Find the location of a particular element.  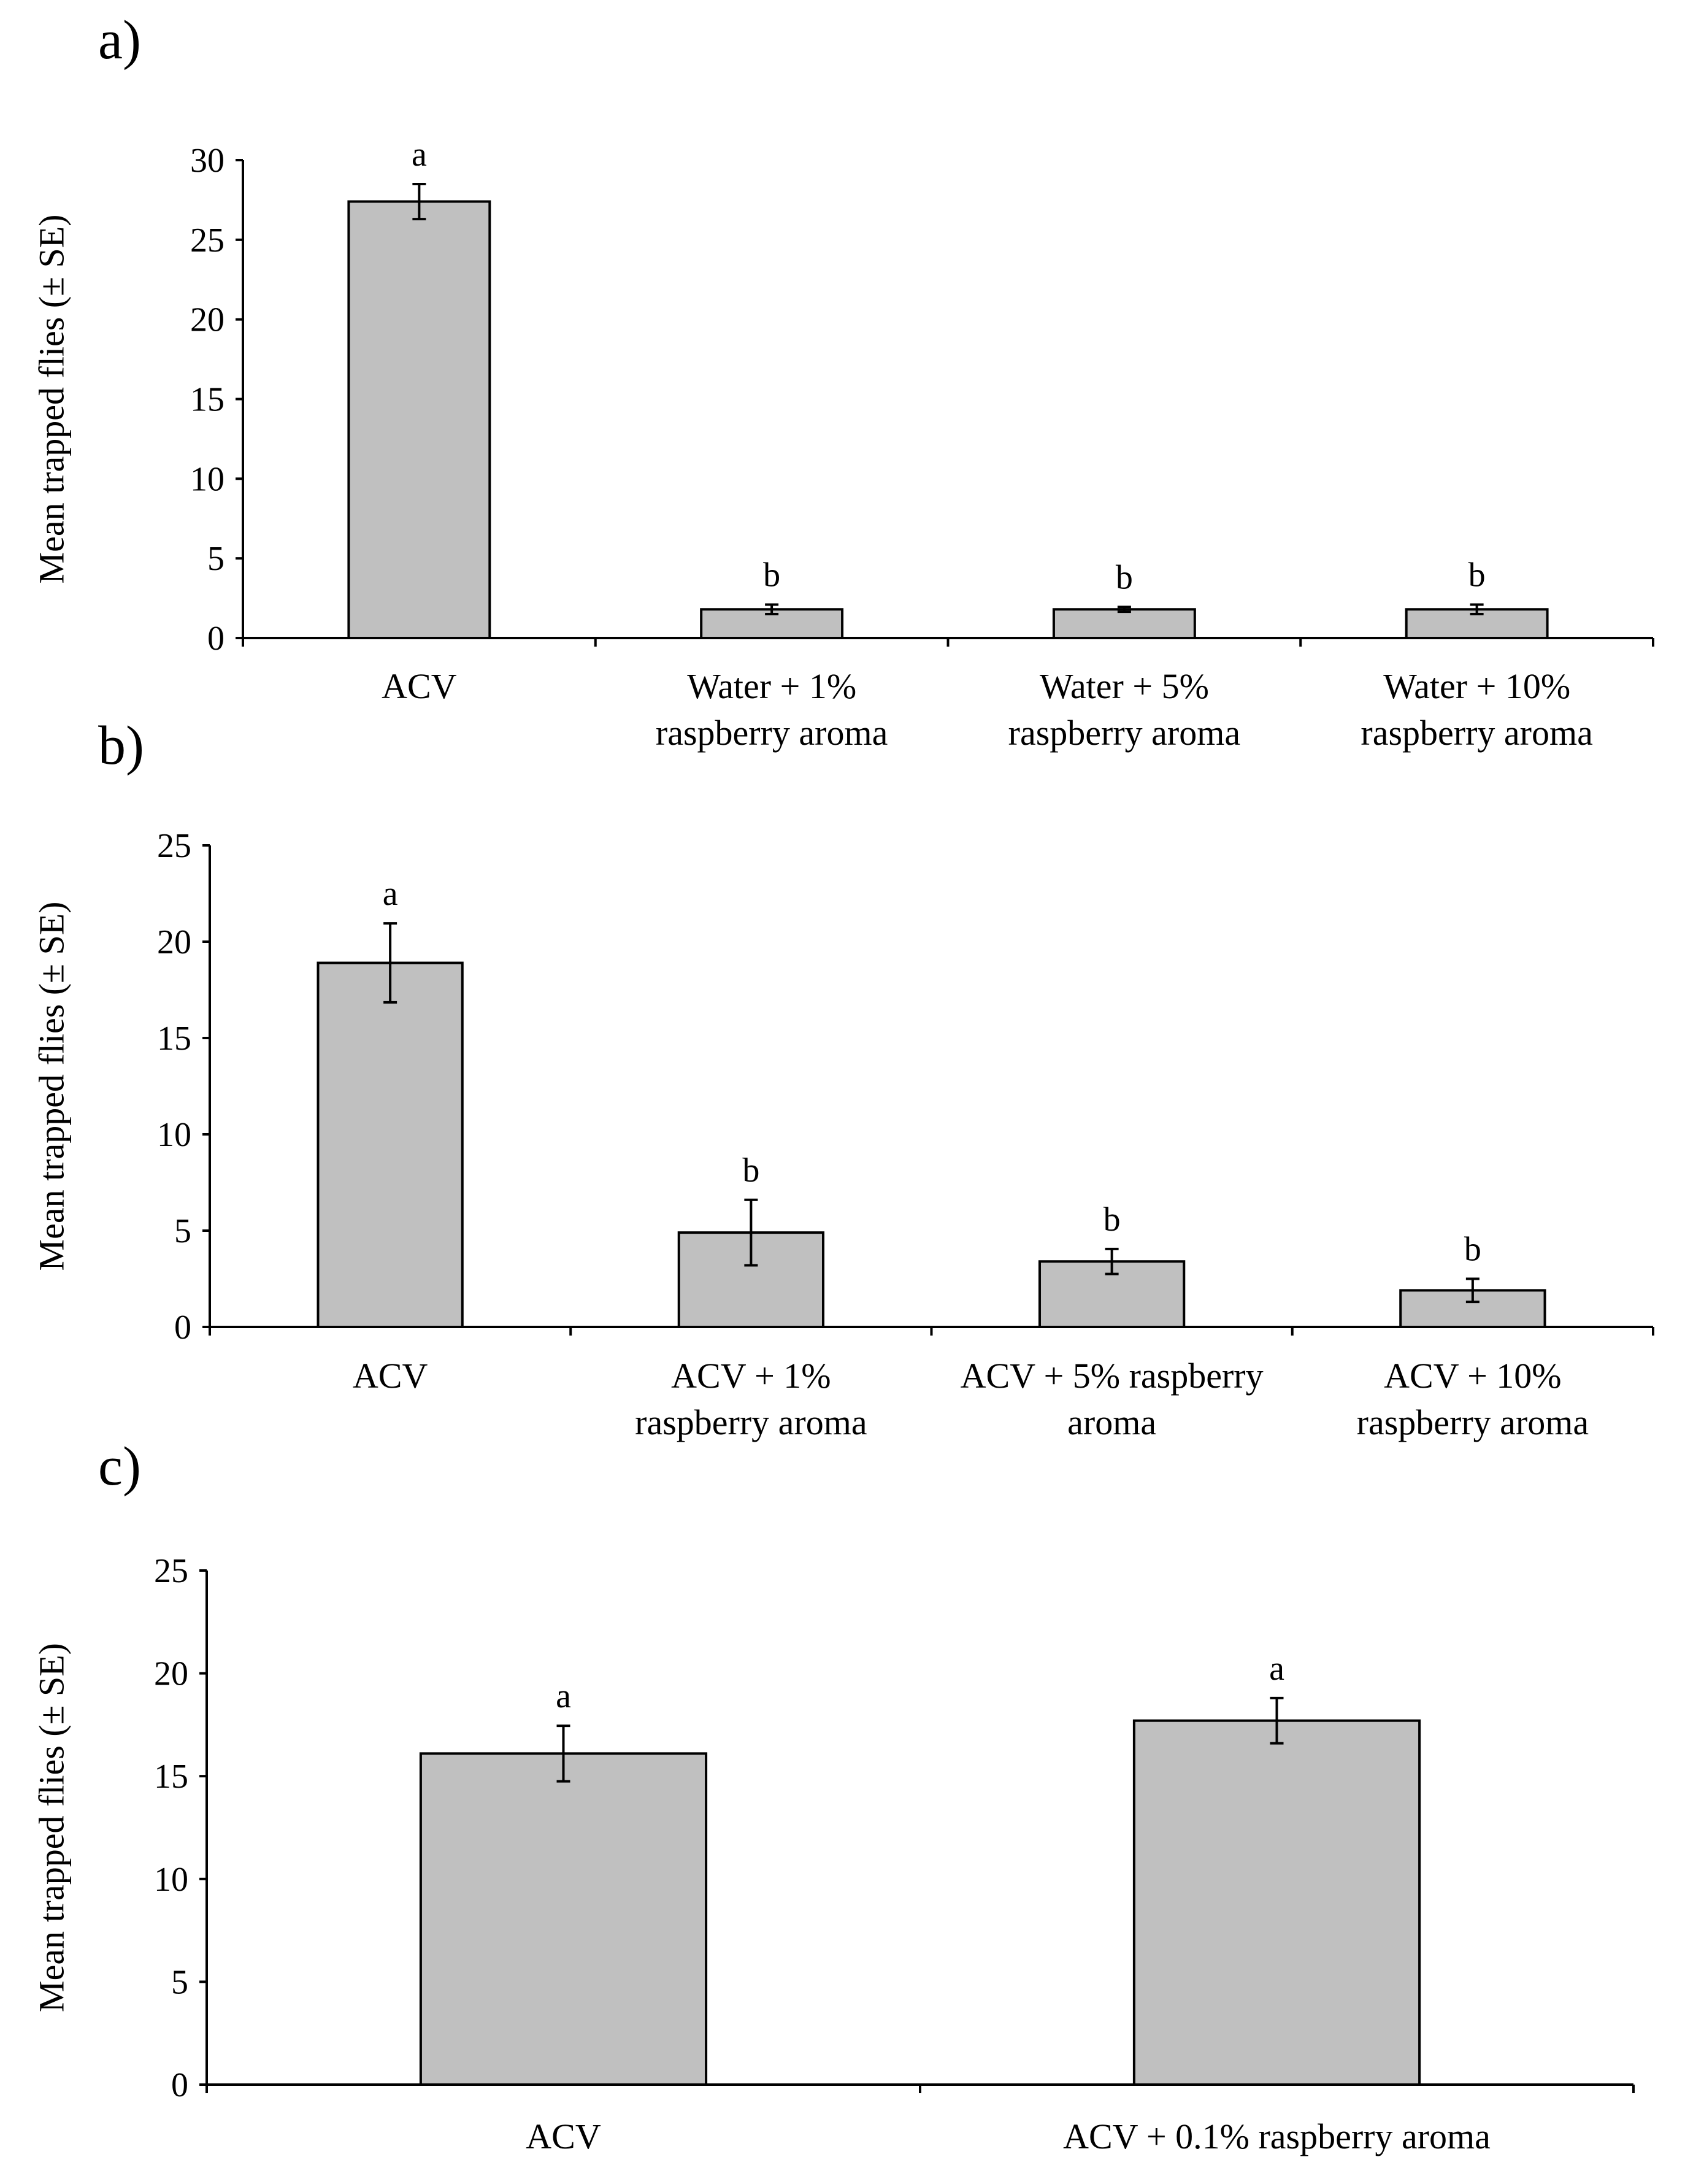

x-category-label: Water + 10% is located at coordinates (1476, 686).